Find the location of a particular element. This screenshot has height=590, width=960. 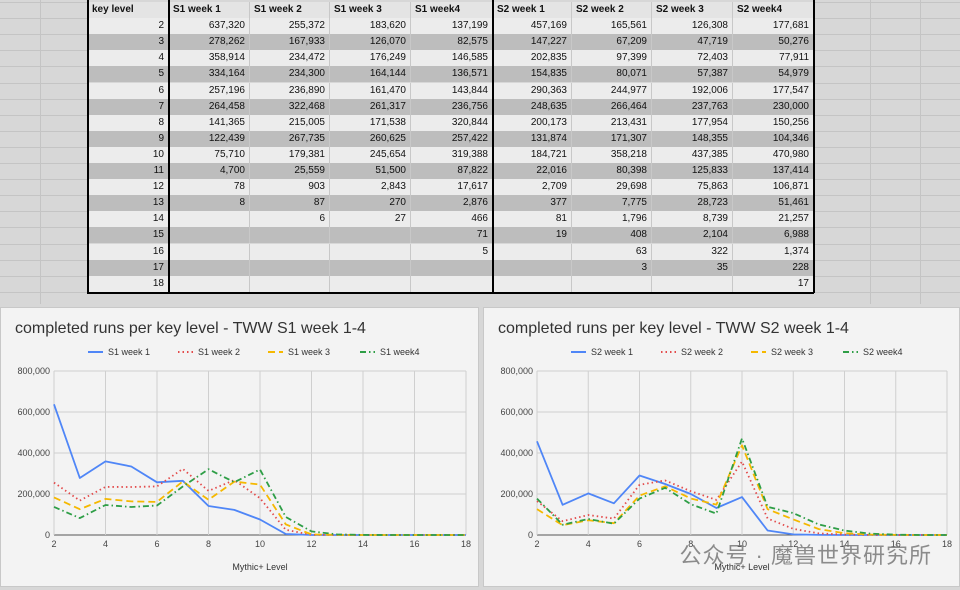

table-cell: 27 is located at coordinates (370, 219).